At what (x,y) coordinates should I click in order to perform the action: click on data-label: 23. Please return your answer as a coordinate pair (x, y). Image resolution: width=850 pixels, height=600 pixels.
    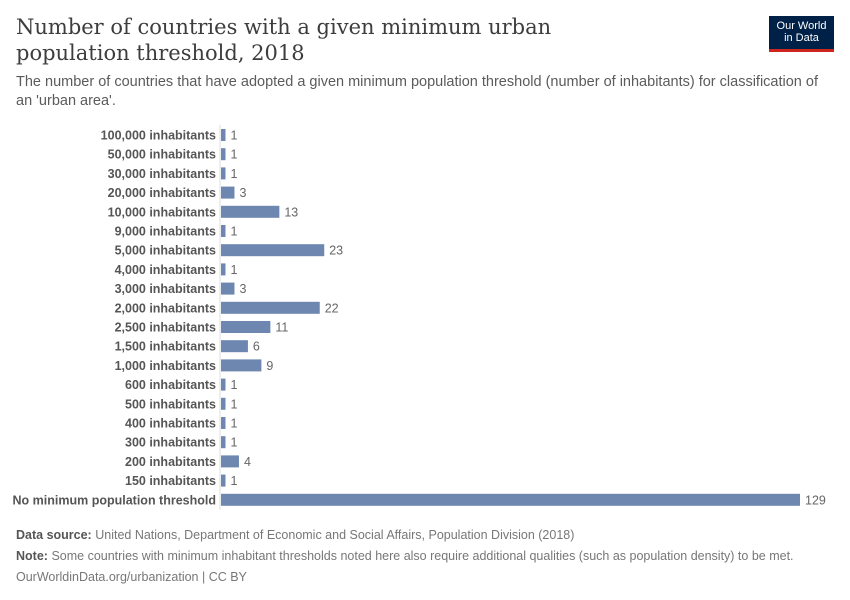
    Looking at the image, I should click on (336, 251).